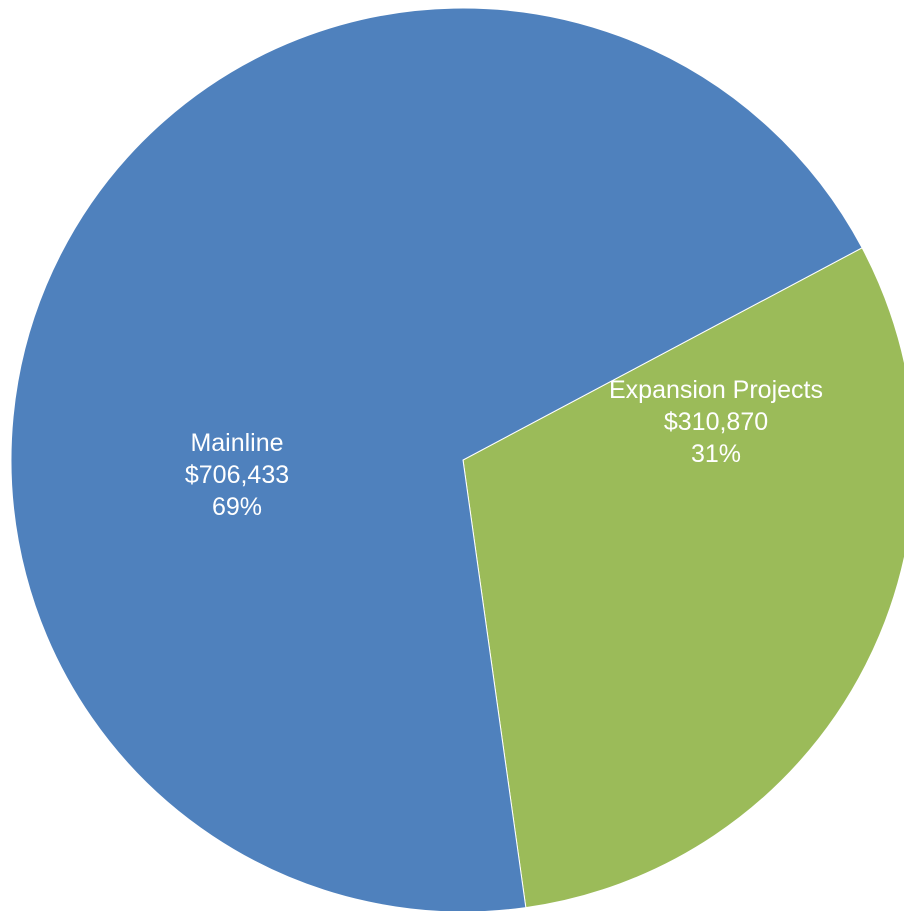 This screenshot has height=911, width=904. What do you see at coordinates (716, 454) in the screenshot?
I see `data-label-percent: 31%` at bounding box center [716, 454].